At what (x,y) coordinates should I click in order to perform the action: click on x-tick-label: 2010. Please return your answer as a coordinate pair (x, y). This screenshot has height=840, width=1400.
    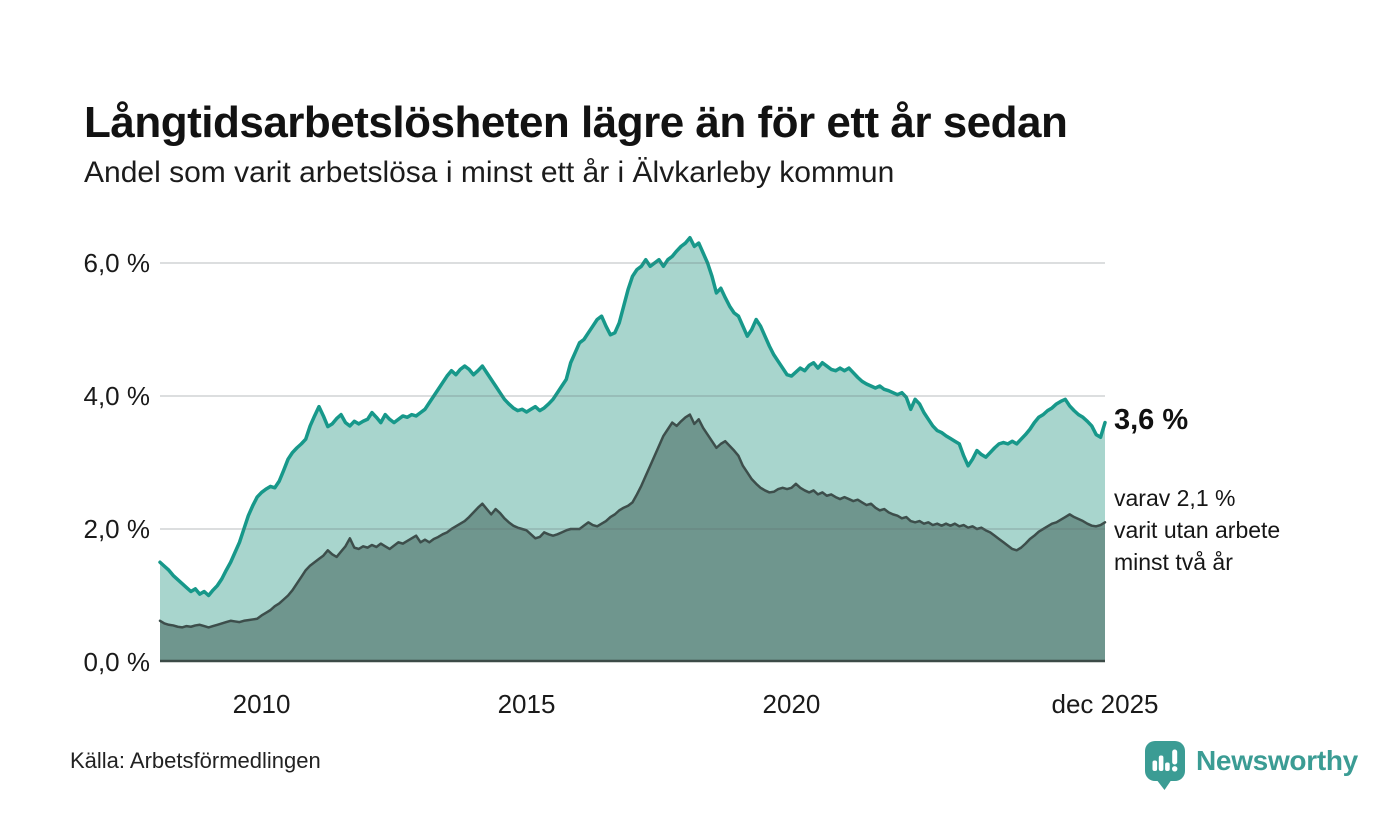
    Looking at the image, I should click on (261, 704).